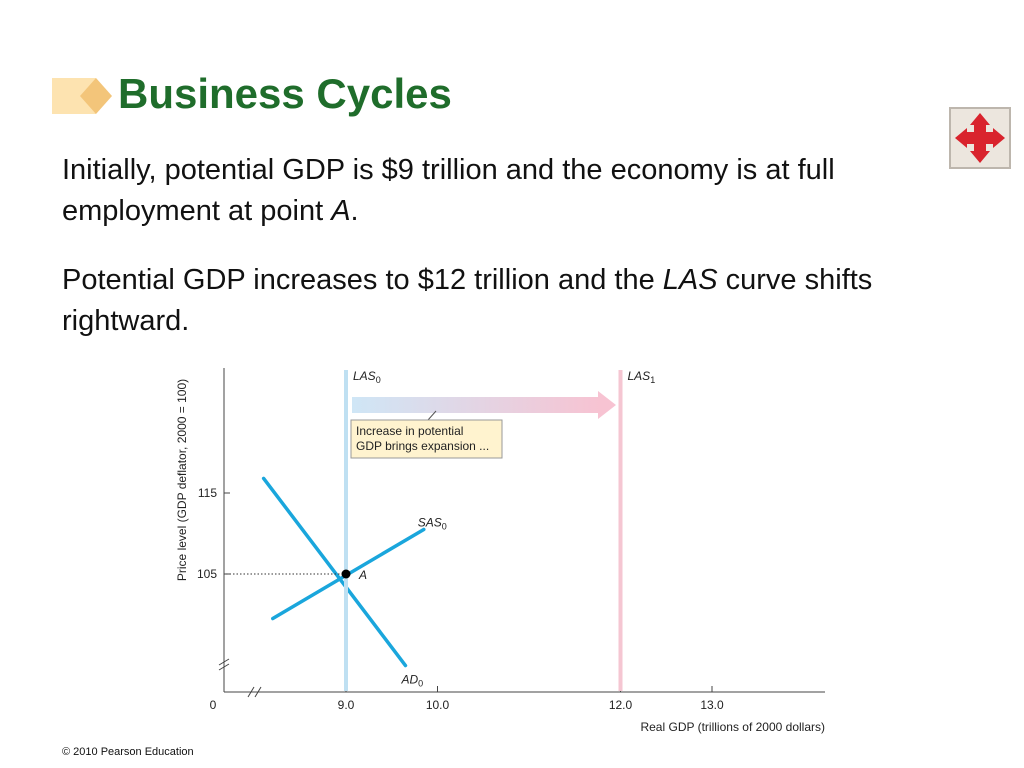  Describe the element at coordinates (213, 705) in the screenshot. I see `x-origin-label: 0` at that location.